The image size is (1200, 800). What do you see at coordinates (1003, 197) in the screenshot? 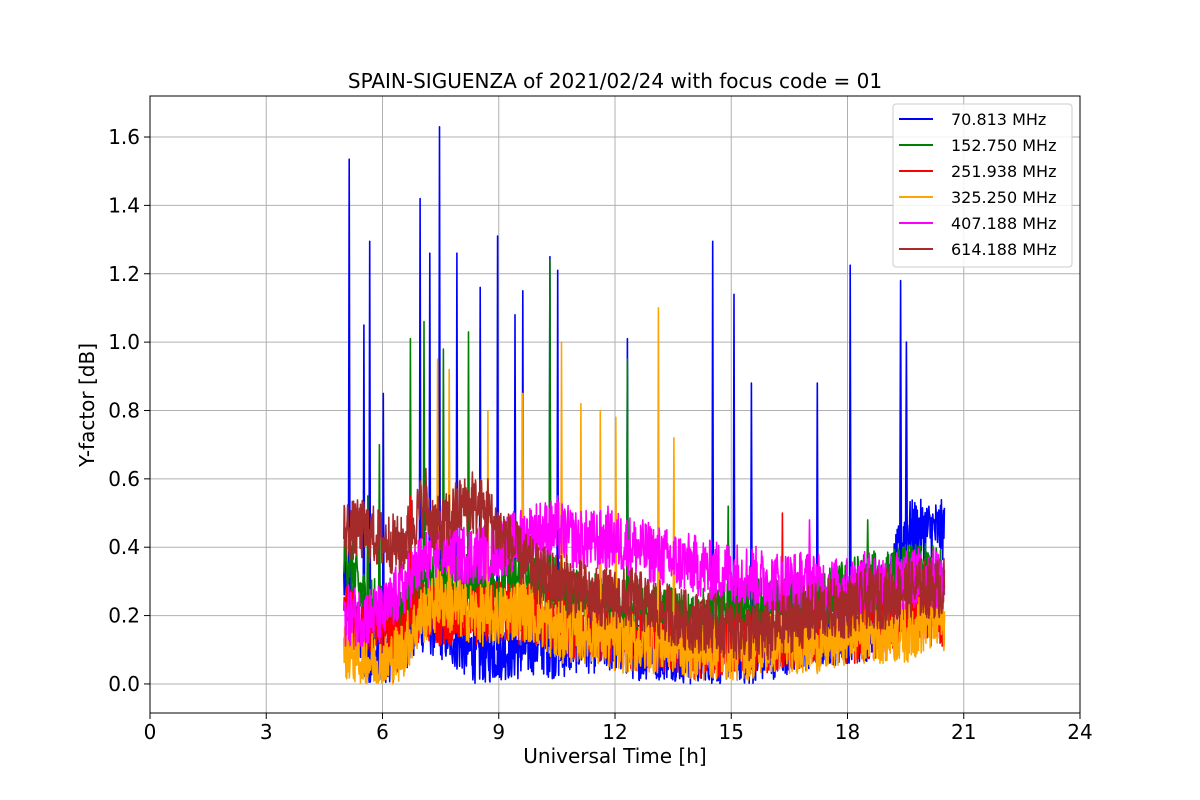
I see `legend-label-3: 325.250 MHz` at bounding box center [1003, 197].